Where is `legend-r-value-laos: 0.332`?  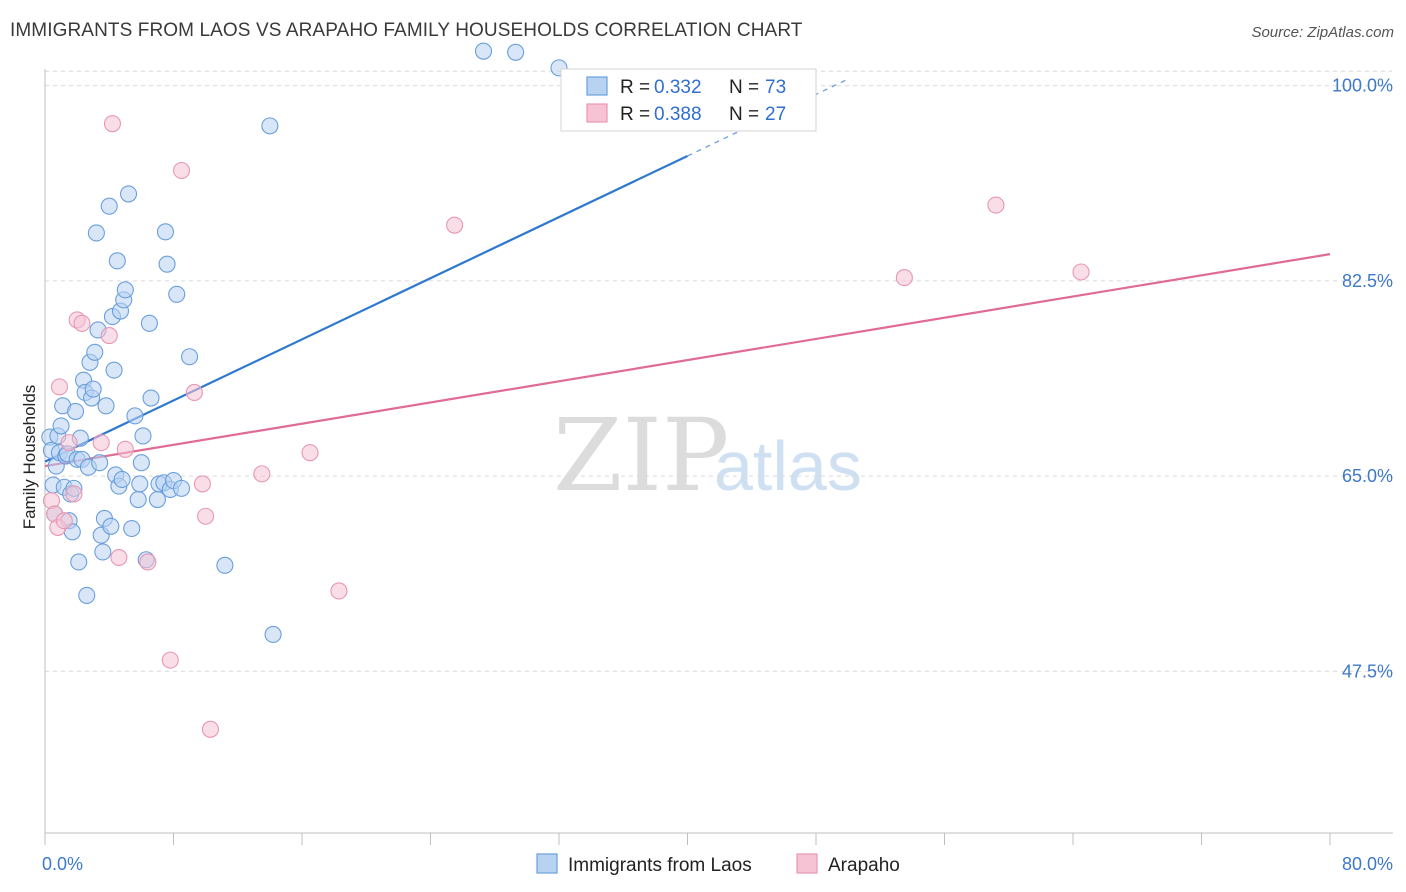
legend-r-value-laos: 0.332 is located at coordinates (678, 87).